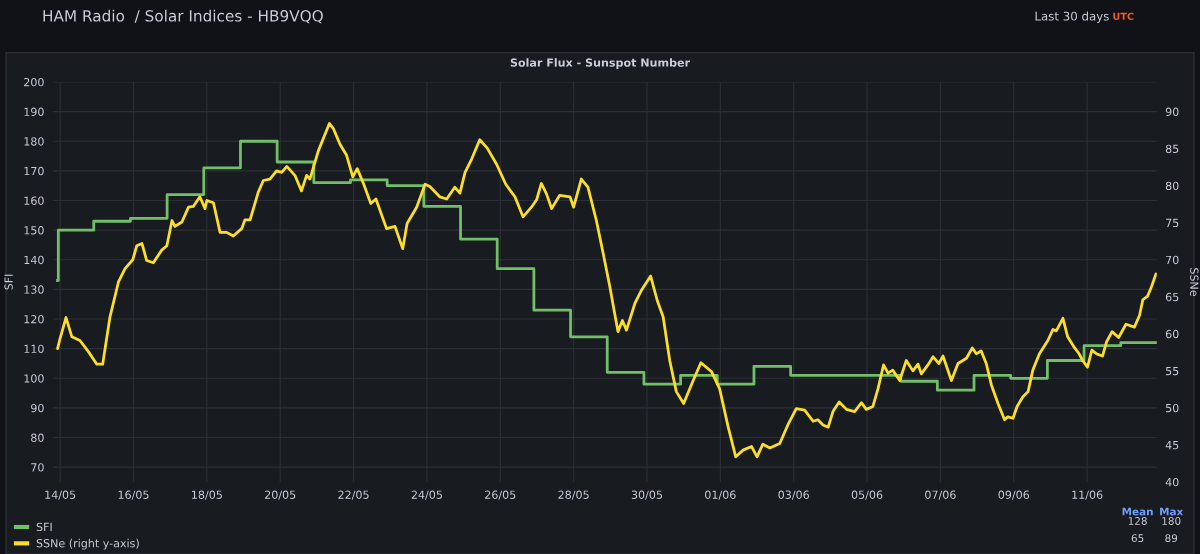 The height and width of the screenshot is (554, 1200). I want to click on text: HAM Radio / Solar Indices - HB9VQQ, so click(183, 16).